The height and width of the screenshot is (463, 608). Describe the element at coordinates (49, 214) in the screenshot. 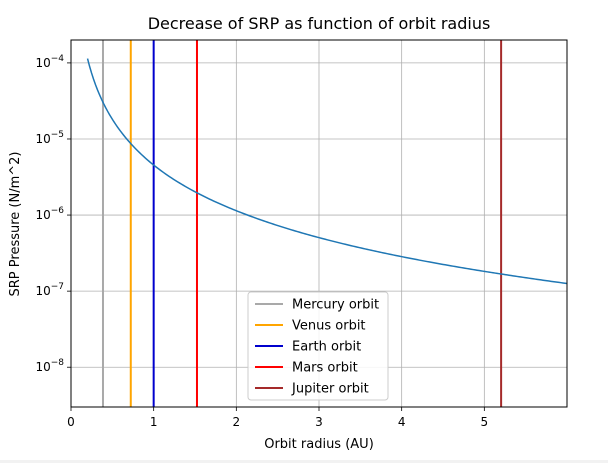

I see `y-tick-label: 10⁻⁶` at that location.